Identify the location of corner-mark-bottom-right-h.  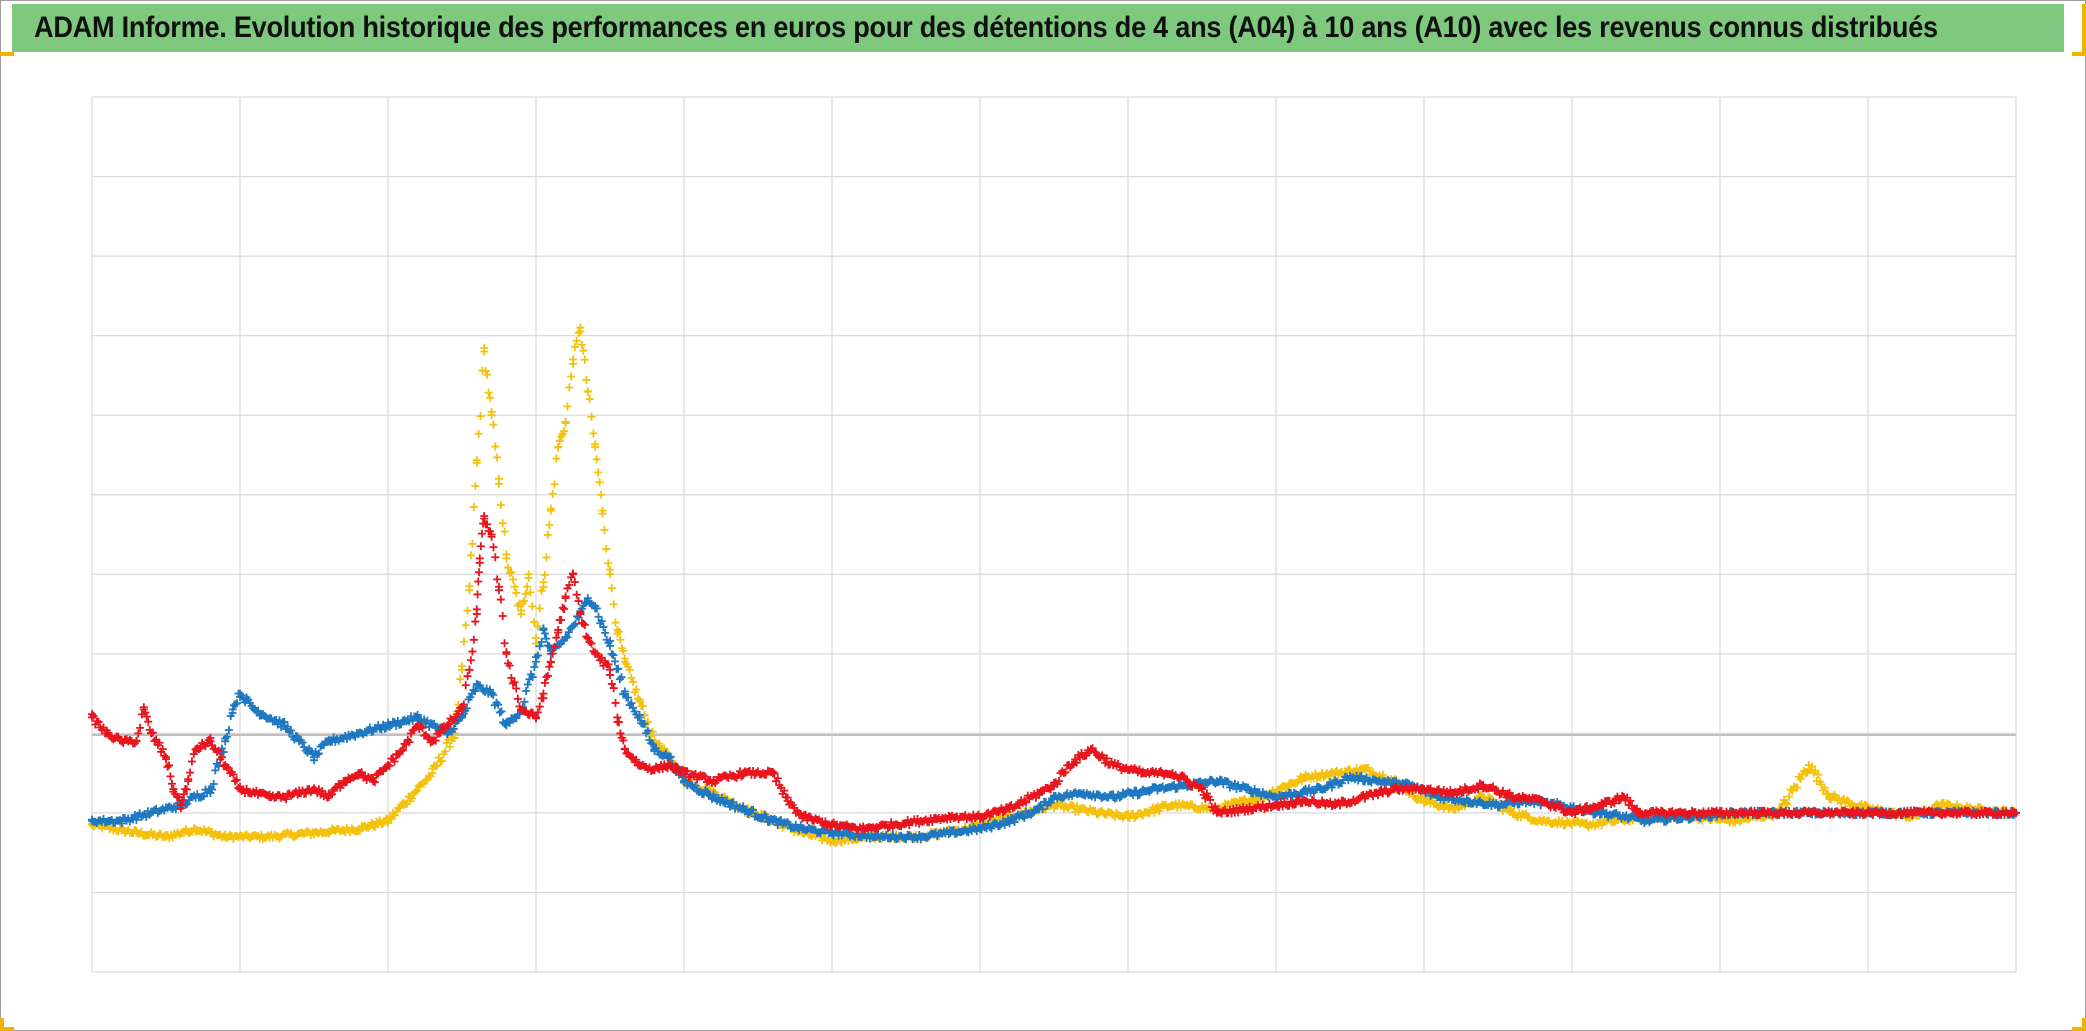
(2079, 1029).